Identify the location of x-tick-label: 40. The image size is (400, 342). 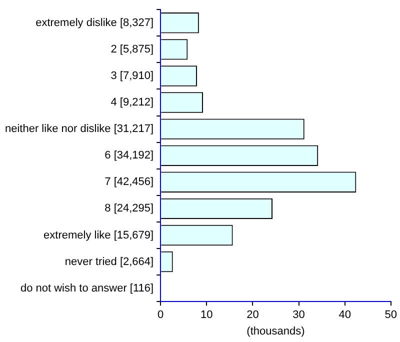
(344, 315).